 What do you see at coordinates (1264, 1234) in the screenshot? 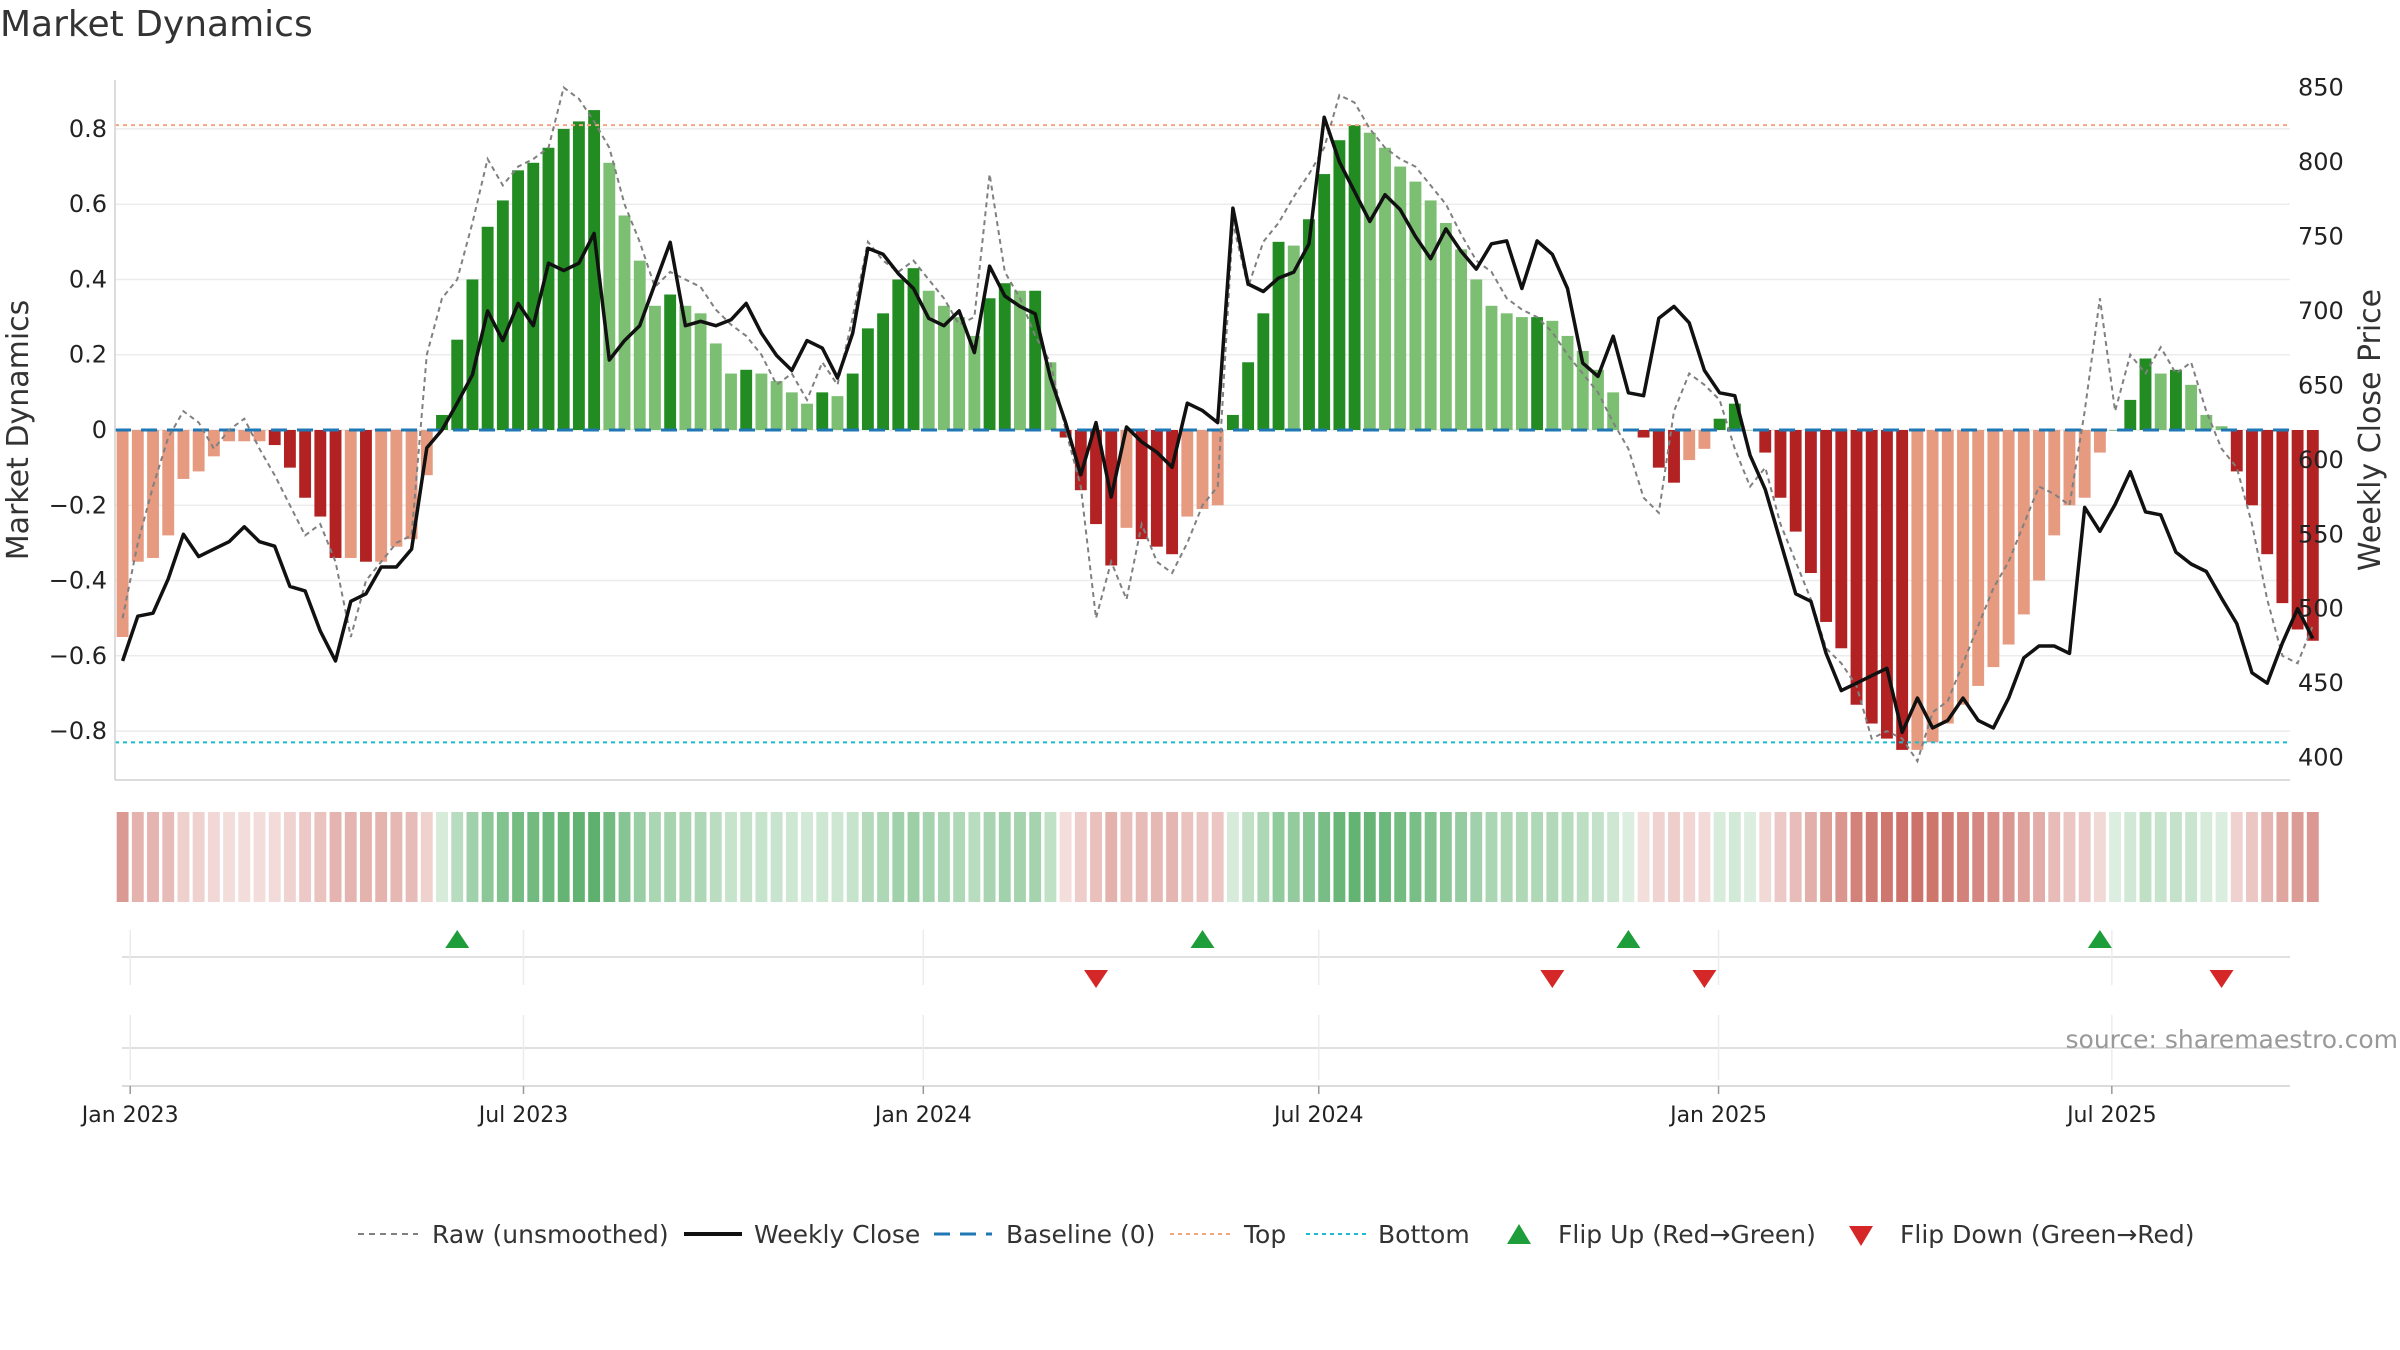
I see `legend-top-label: Top` at bounding box center [1264, 1234].